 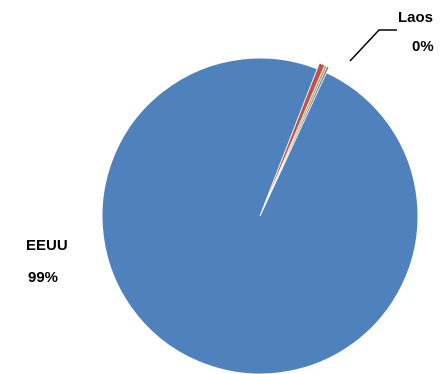 I want to click on pie-slice-laos, so click(x=296, y=138).